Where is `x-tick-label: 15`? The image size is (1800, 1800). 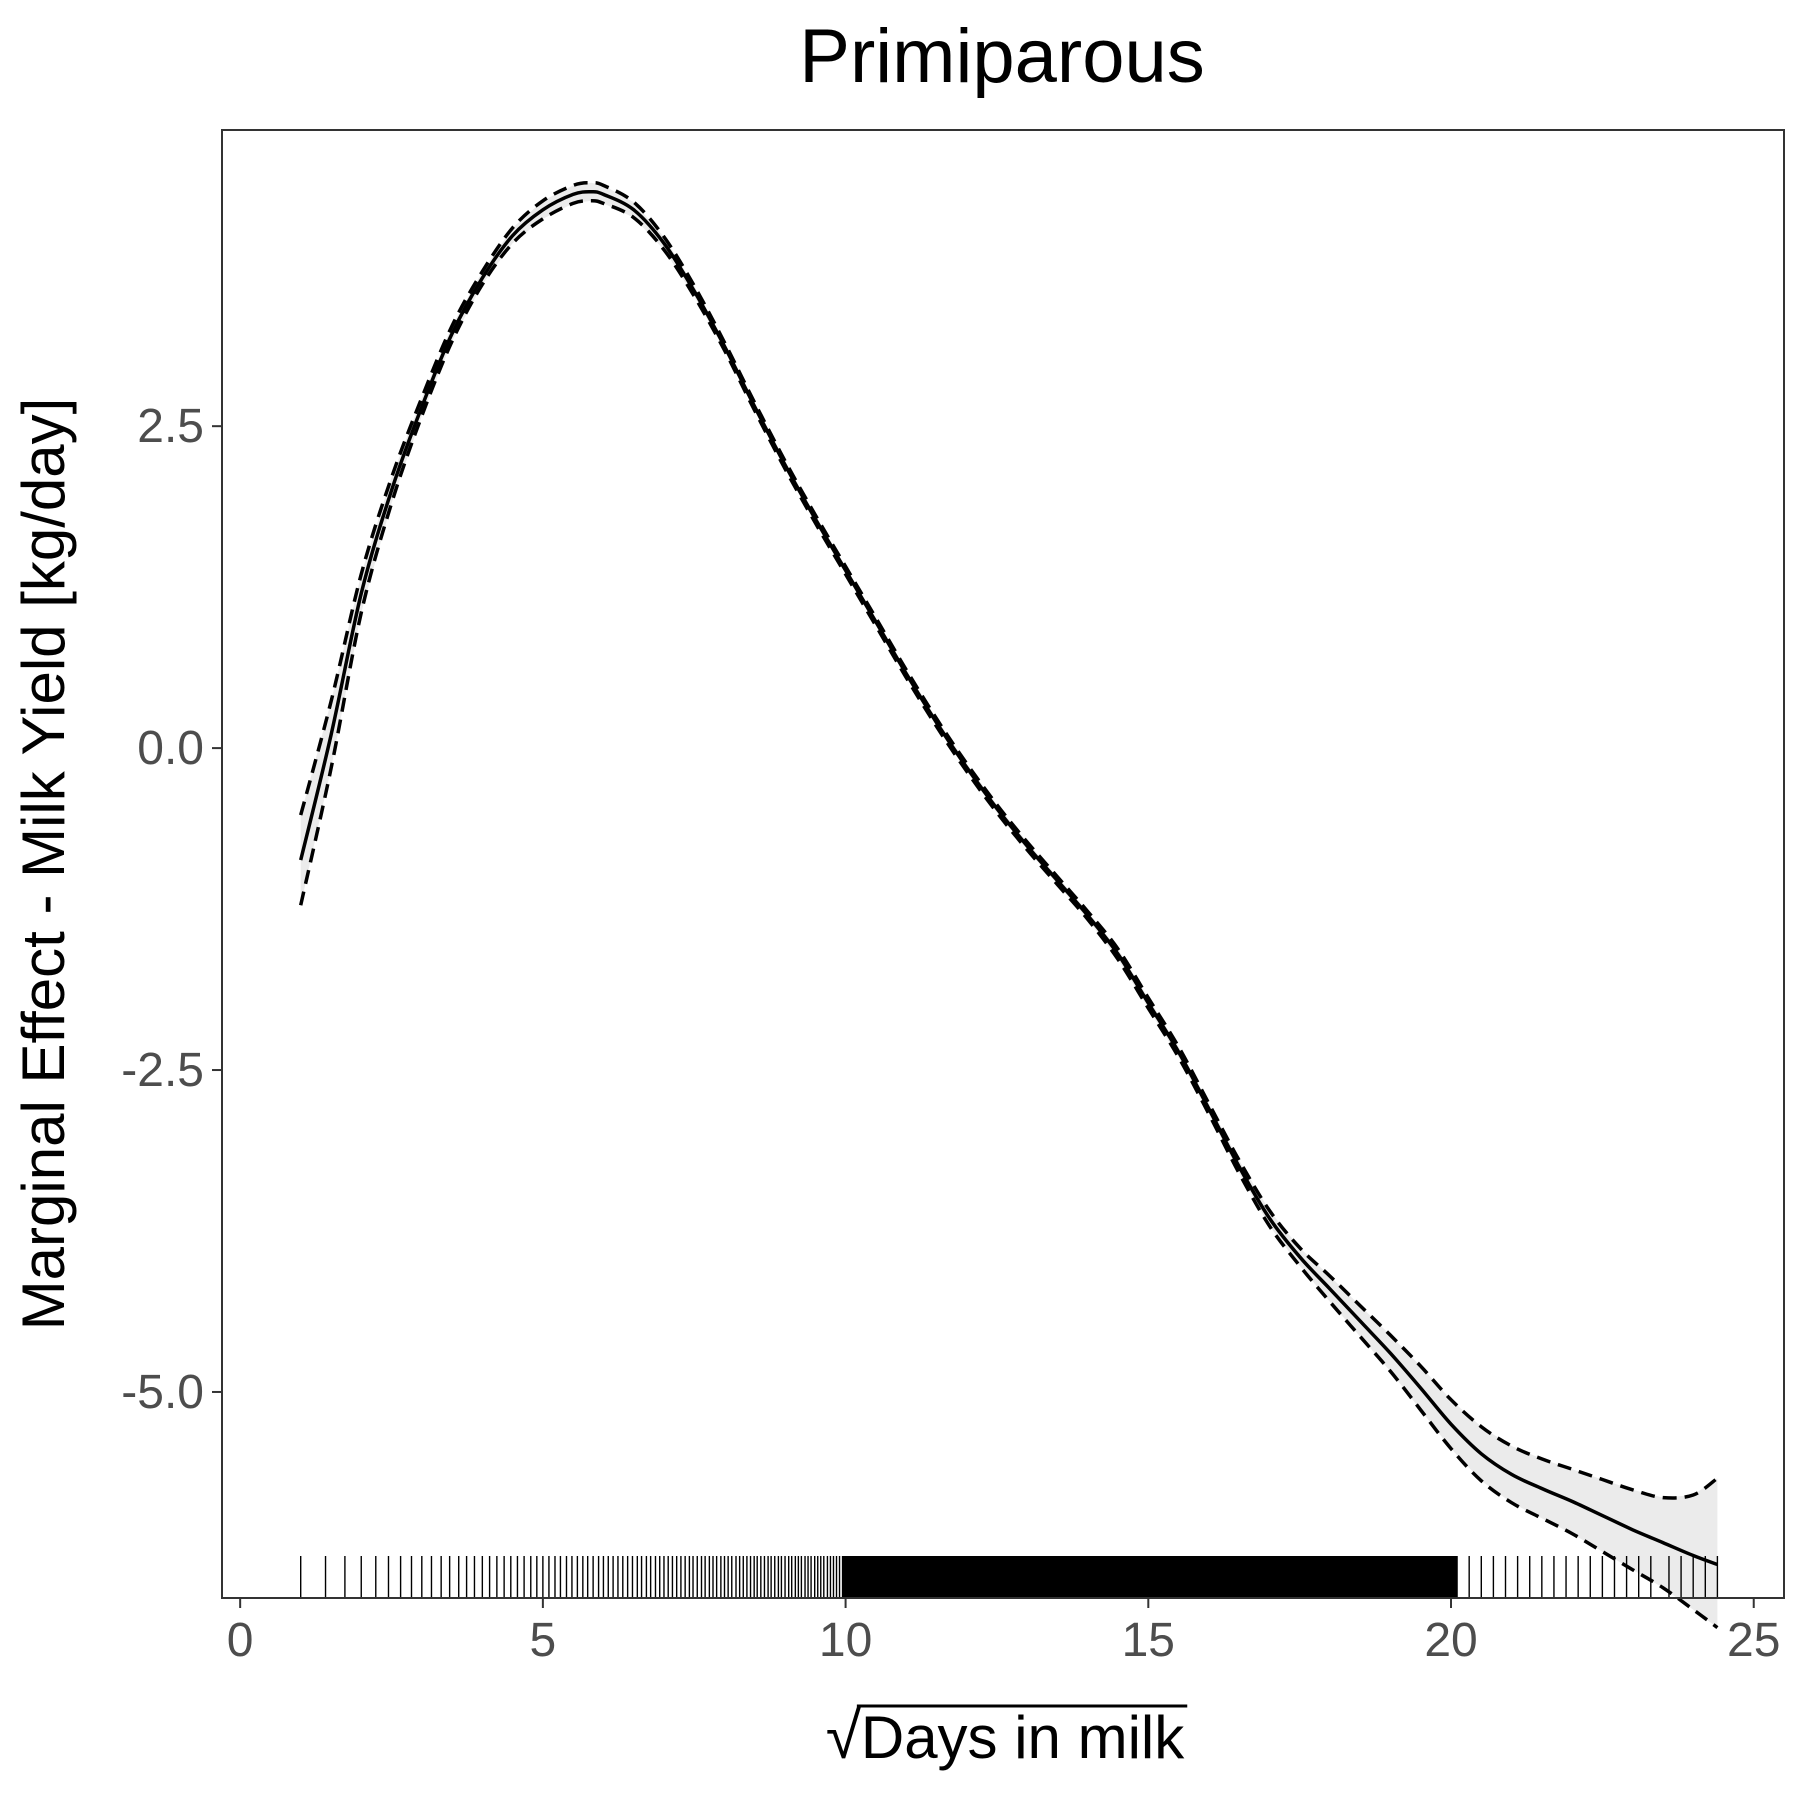
x-tick-label: 15 is located at coordinates (1148, 1640).